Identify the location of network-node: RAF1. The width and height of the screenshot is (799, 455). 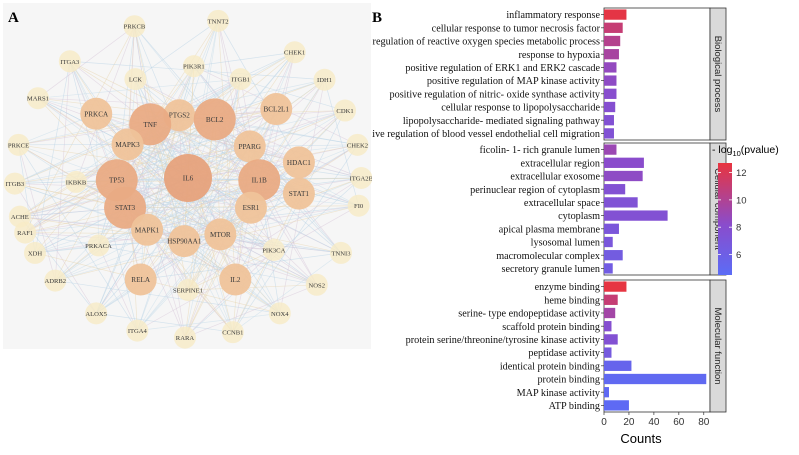
(25, 233).